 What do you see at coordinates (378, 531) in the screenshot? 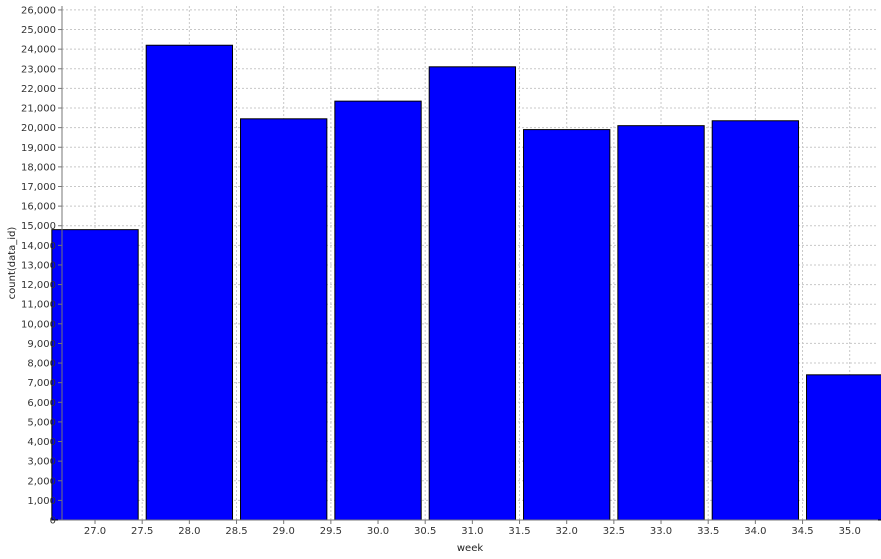
I see `x-tick-label: 30.0` at bounding box center [378, 531].